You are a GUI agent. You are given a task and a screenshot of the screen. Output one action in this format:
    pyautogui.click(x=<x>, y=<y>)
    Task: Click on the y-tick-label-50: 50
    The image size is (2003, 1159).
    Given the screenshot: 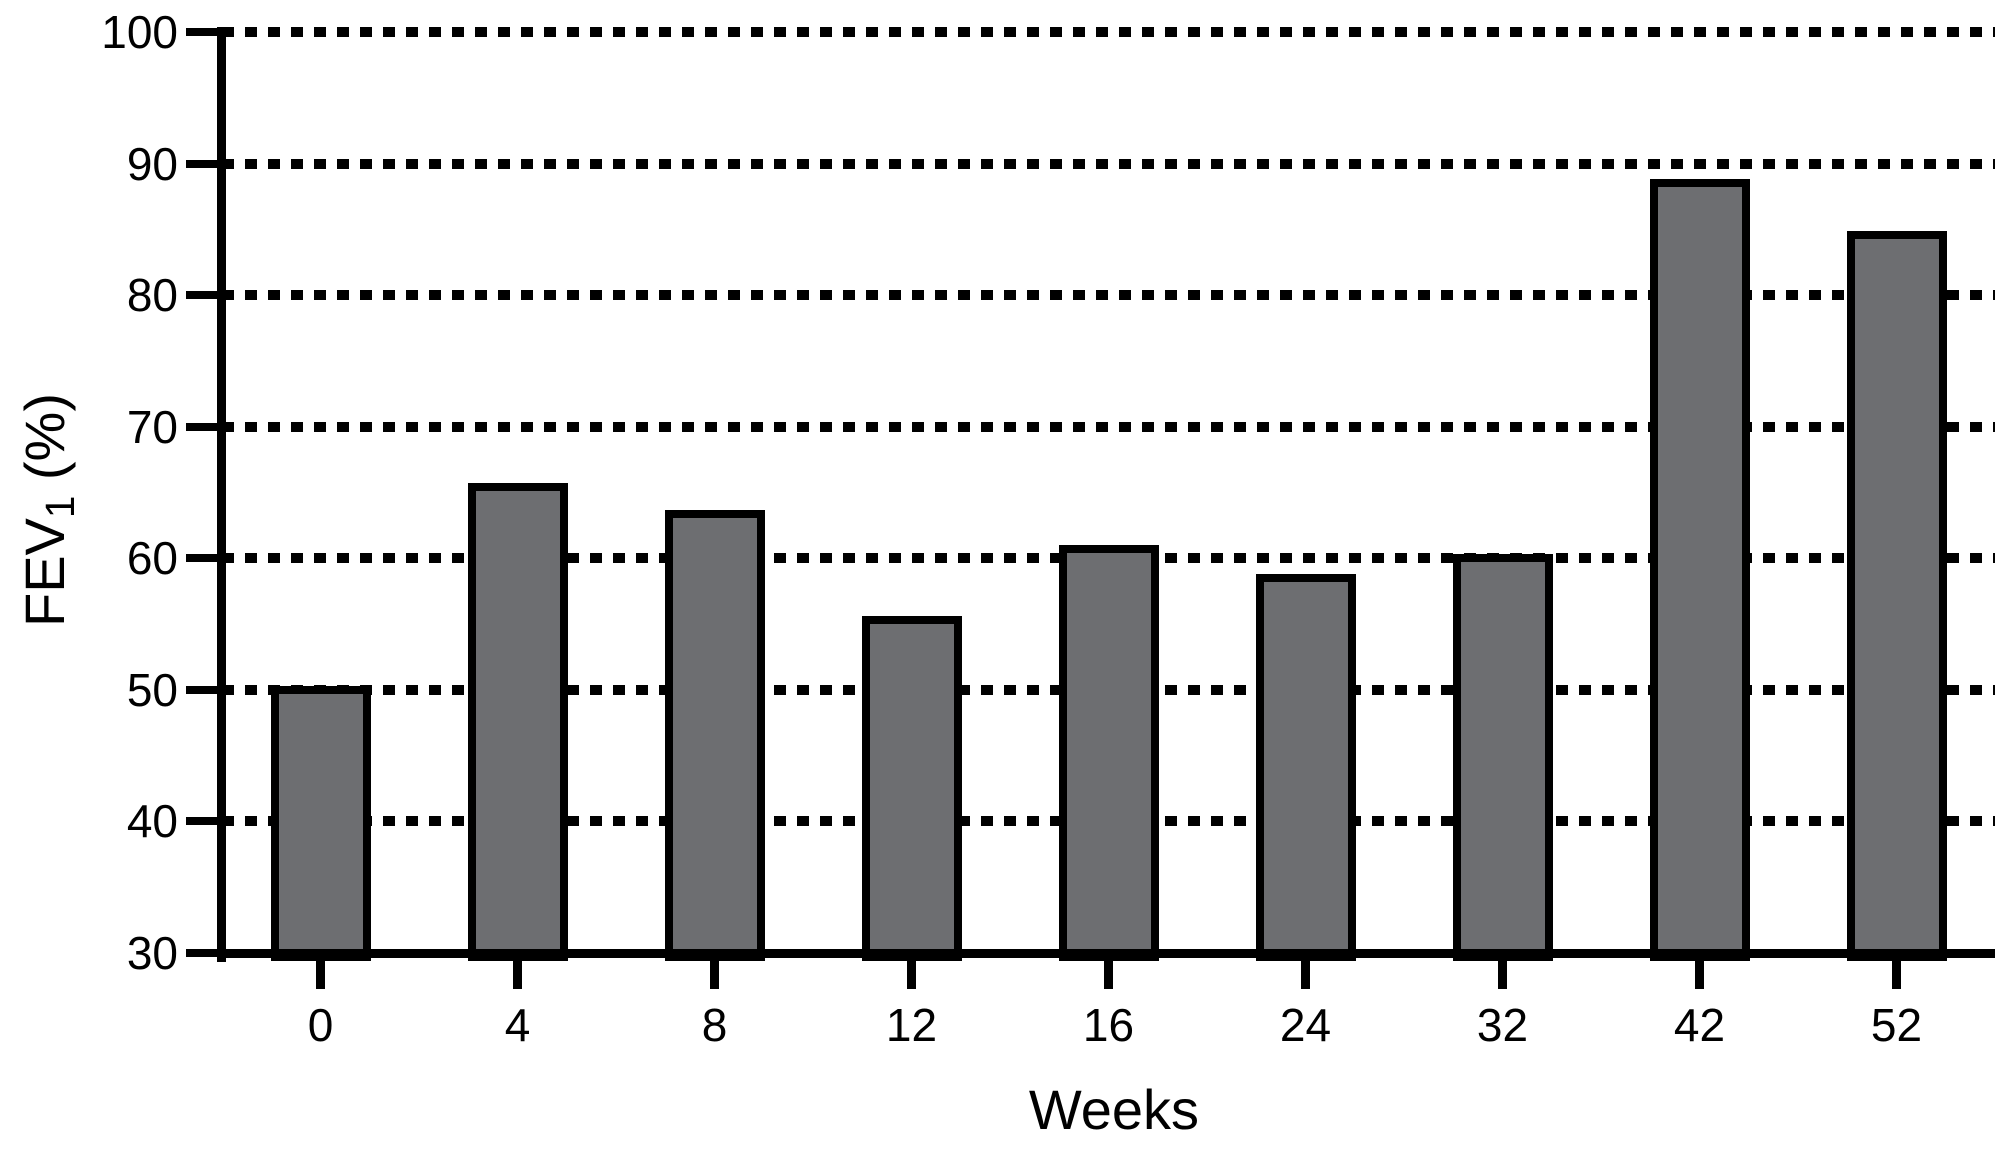 What is the action you would take?
    pyautogui.click(x=152, y=689)
    